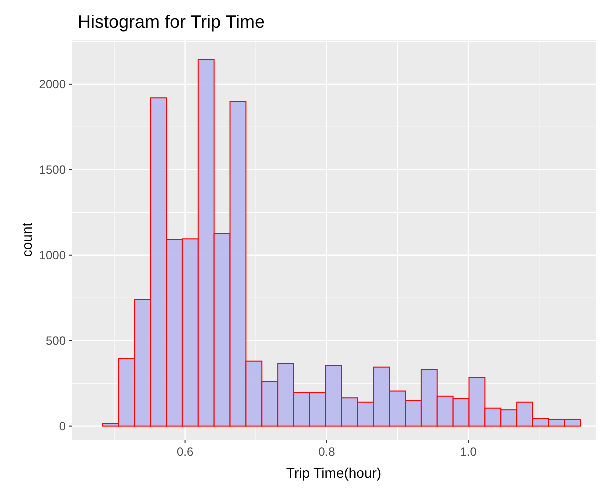  I want to click on chart-title: Histogram for Trip Time, so click(172, 22).